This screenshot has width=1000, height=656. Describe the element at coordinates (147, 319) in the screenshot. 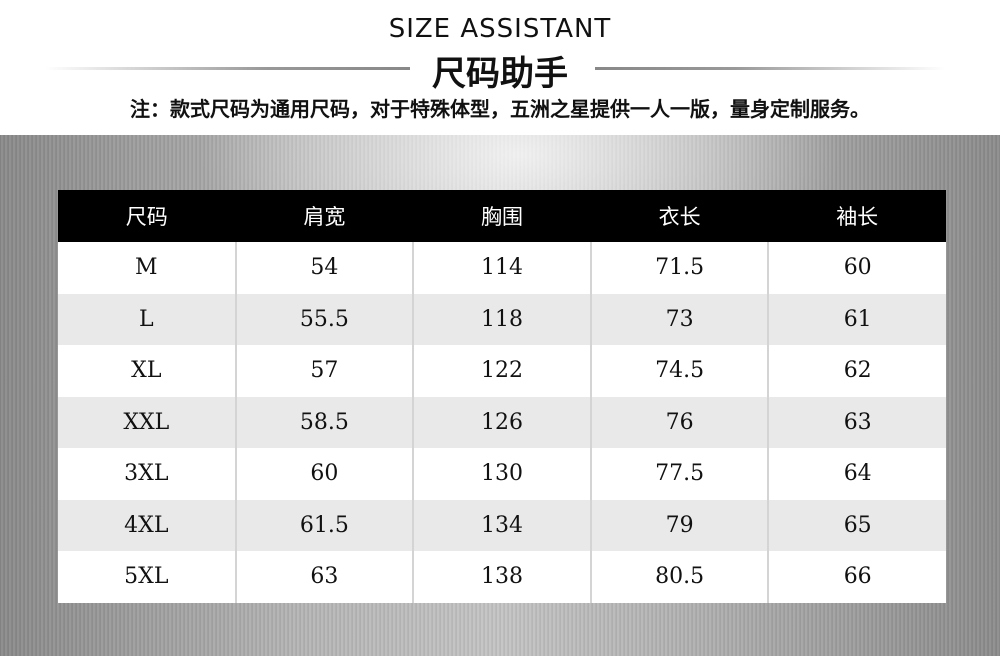

I see `table-cell: L` at that location.